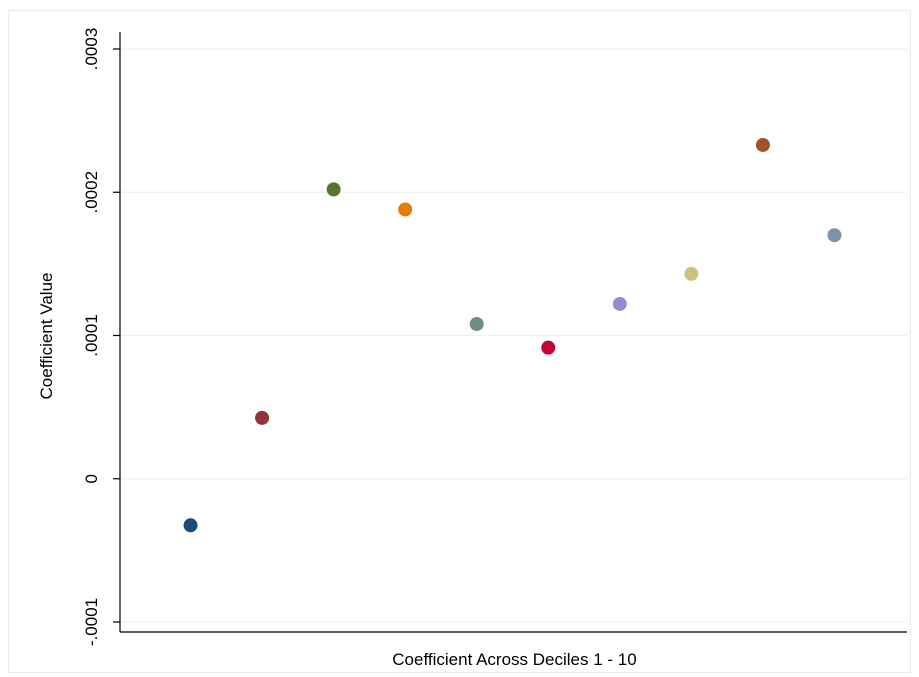 This screenshot has width=919, height=677. I want to click on y-tick-label: .0001, so click(91, 335).